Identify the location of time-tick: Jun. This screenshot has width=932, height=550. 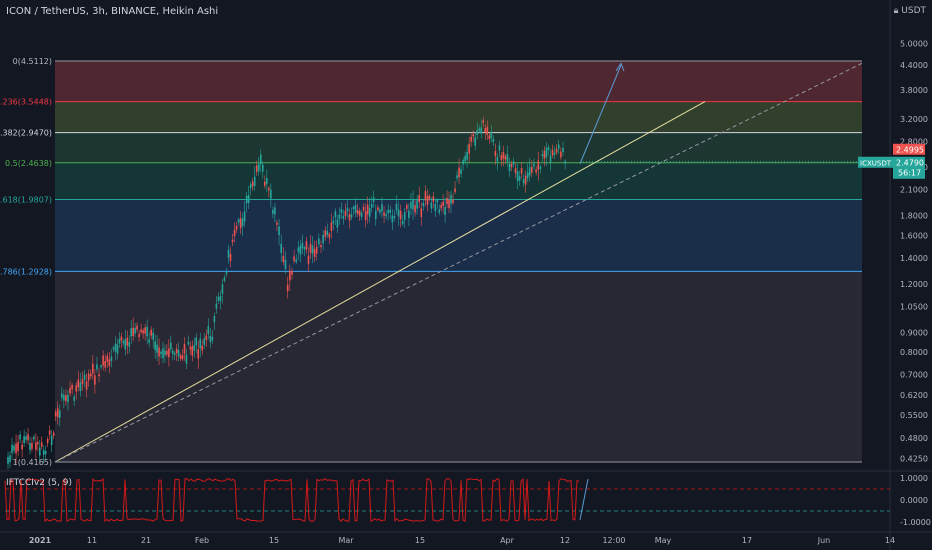
(824, 540).